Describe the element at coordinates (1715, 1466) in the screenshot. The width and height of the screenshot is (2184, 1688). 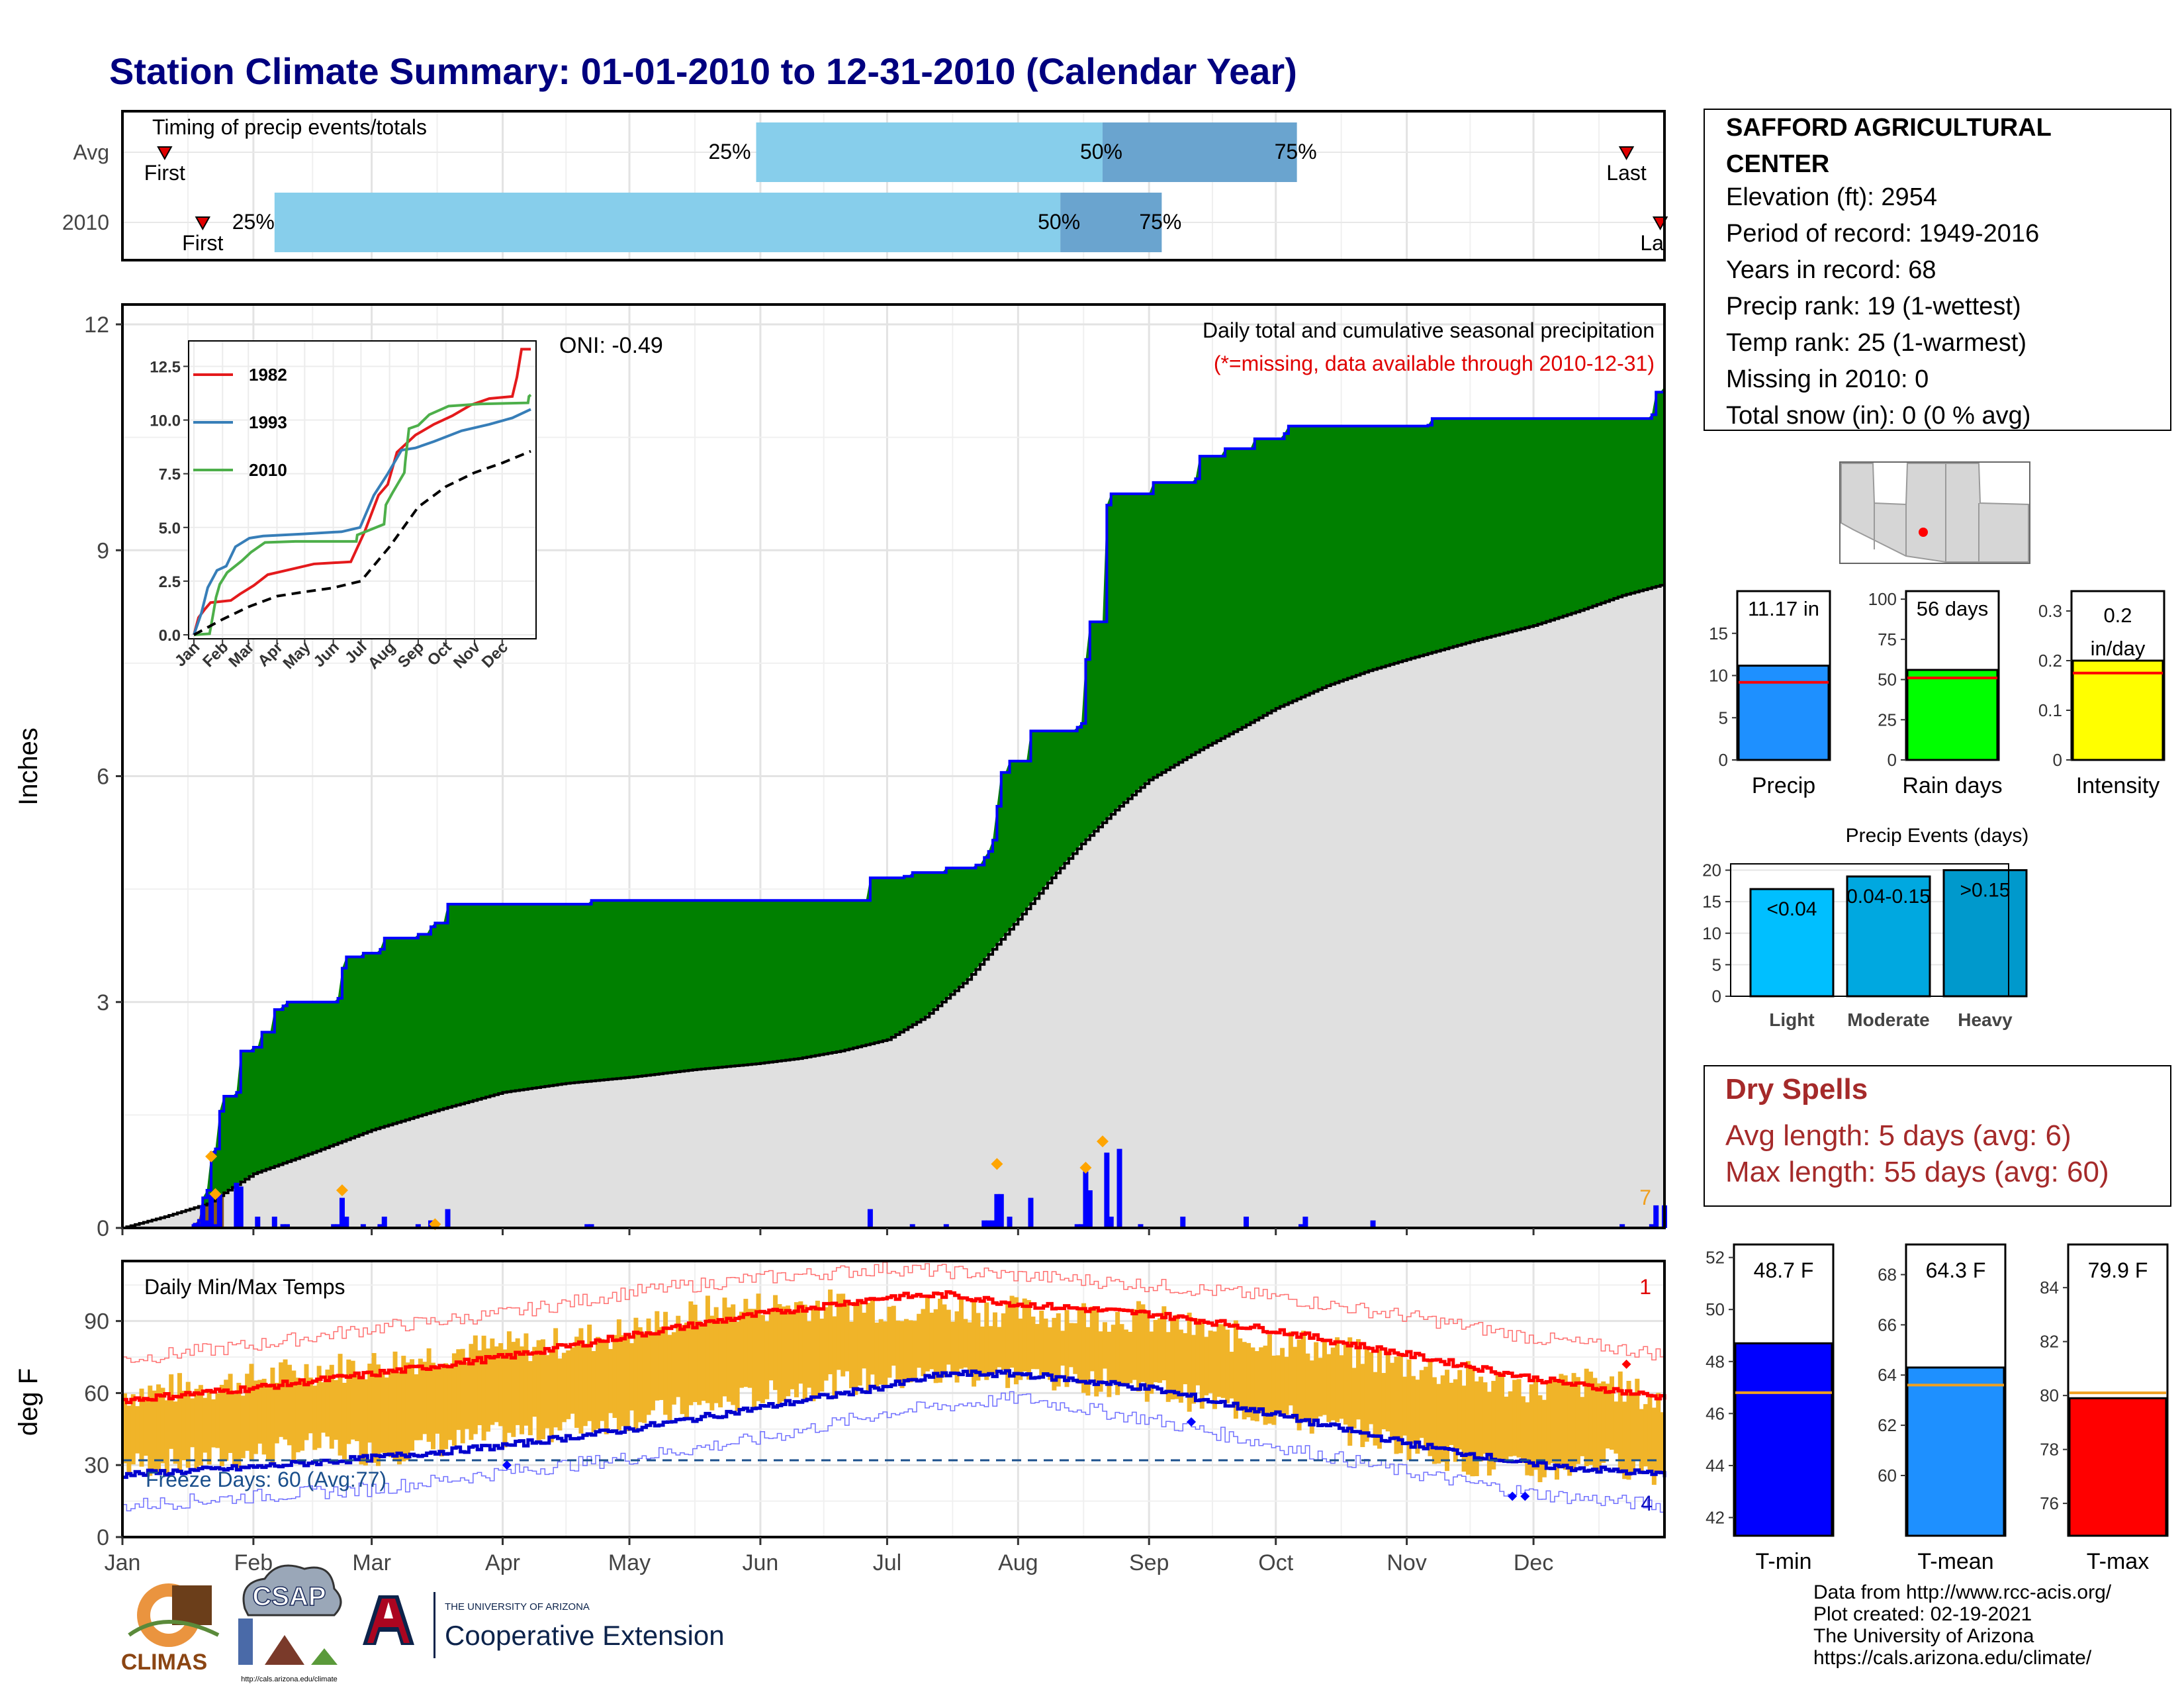
I see `mini-chart-ytick-label: 44` at that location.